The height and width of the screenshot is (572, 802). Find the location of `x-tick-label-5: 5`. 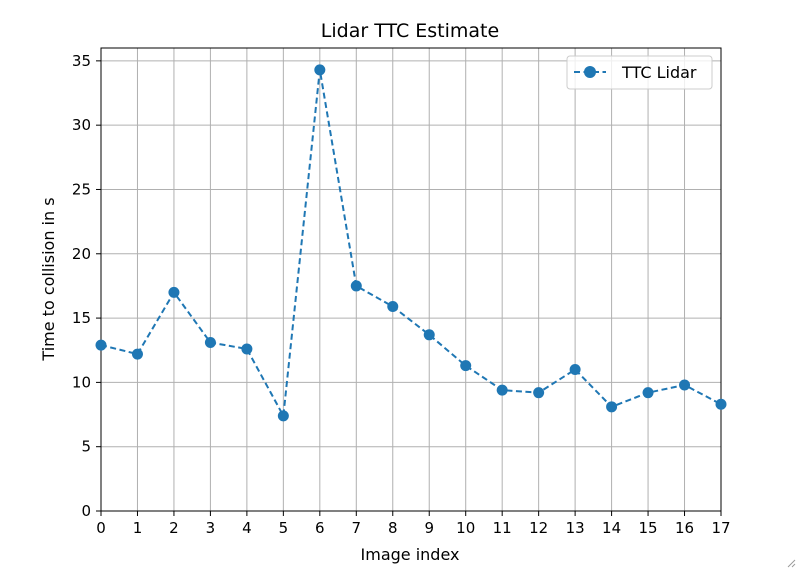

x-tick-label-5: 5 is located at coordinates (284, 528).